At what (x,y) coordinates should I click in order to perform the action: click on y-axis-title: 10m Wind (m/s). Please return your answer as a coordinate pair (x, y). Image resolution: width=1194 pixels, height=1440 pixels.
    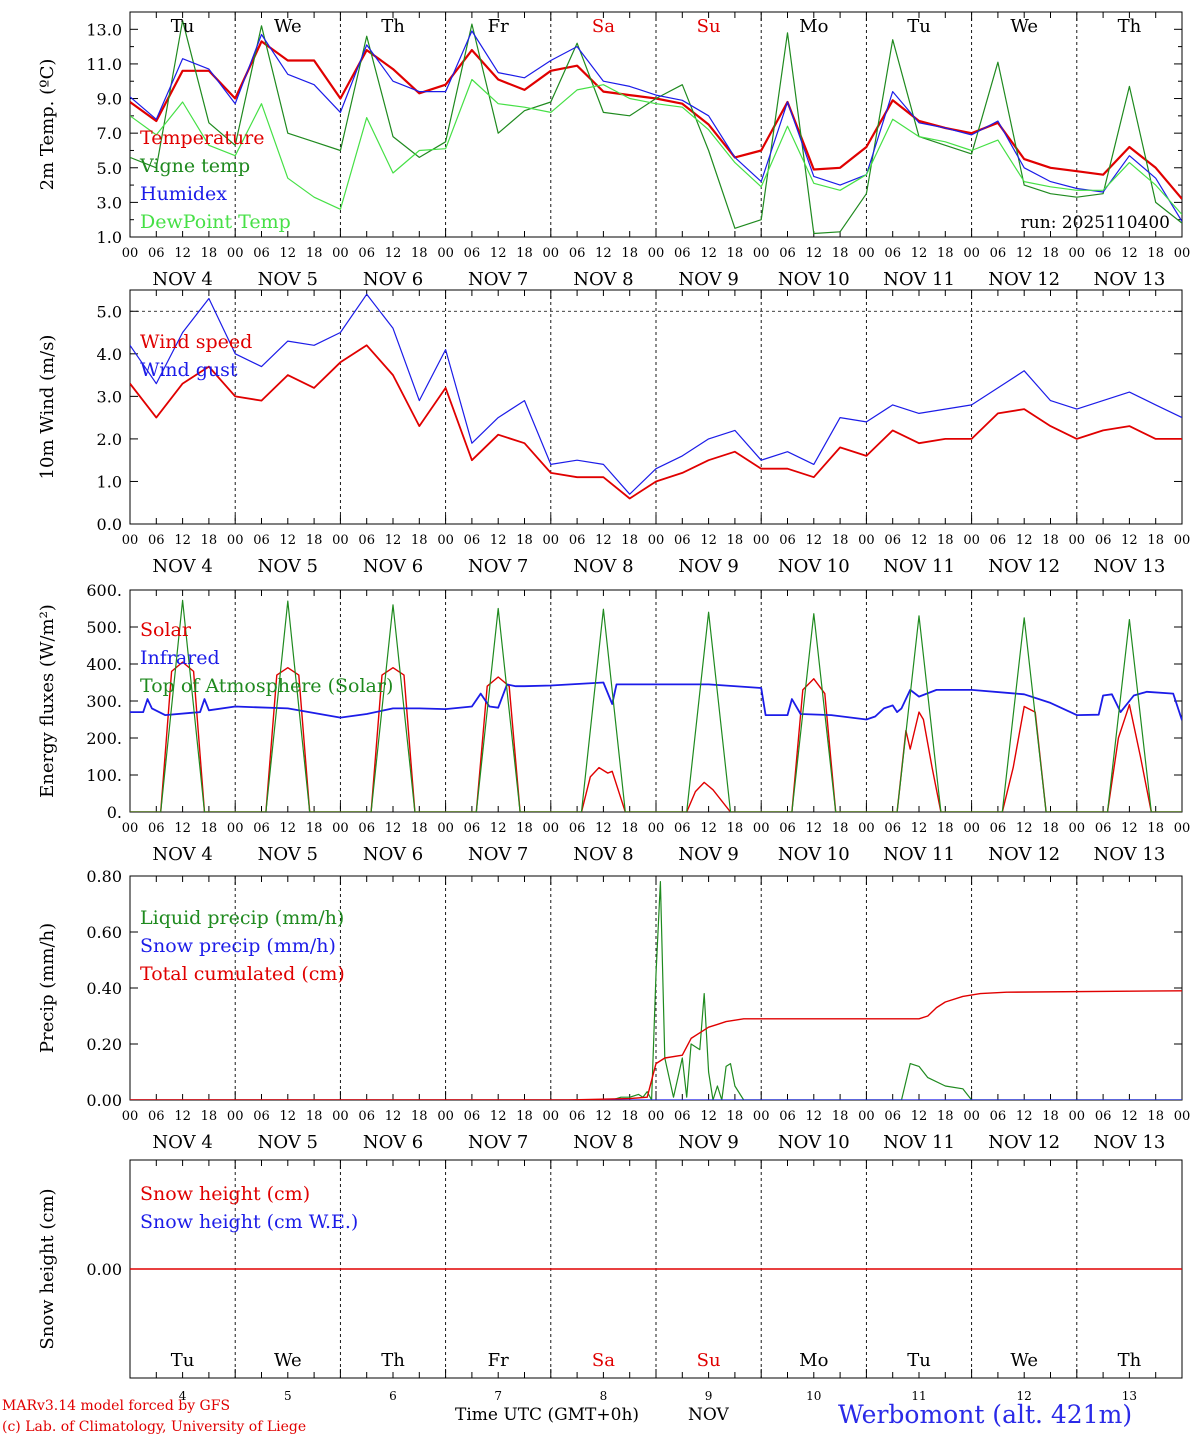
    Looking at the image, I should click on (47, 407).